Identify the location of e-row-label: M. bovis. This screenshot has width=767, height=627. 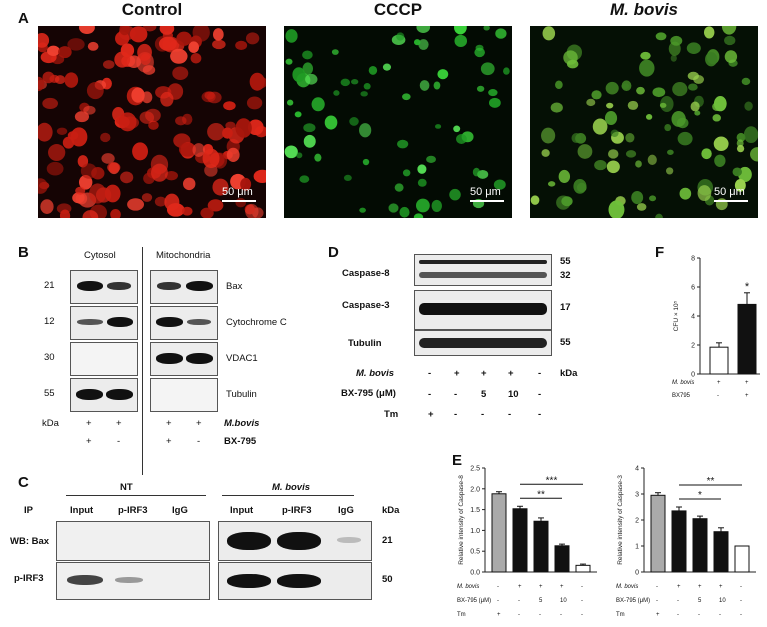
(627, 587).